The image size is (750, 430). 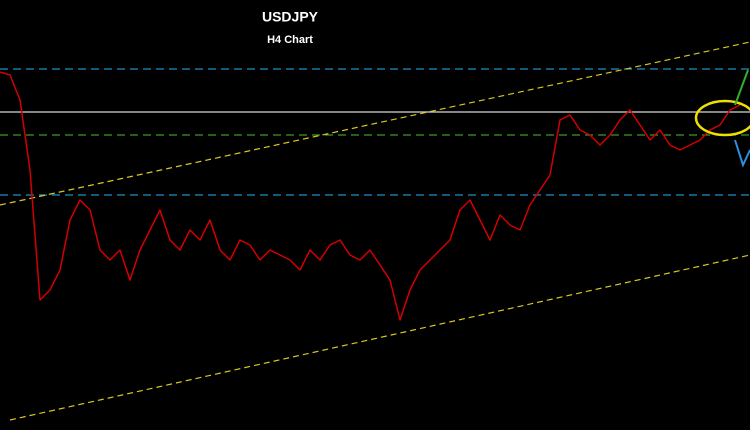 What do you see at coordinates (741, 87) in the screenshot?
I see `up-arrow` at bounding box center [741, 87].